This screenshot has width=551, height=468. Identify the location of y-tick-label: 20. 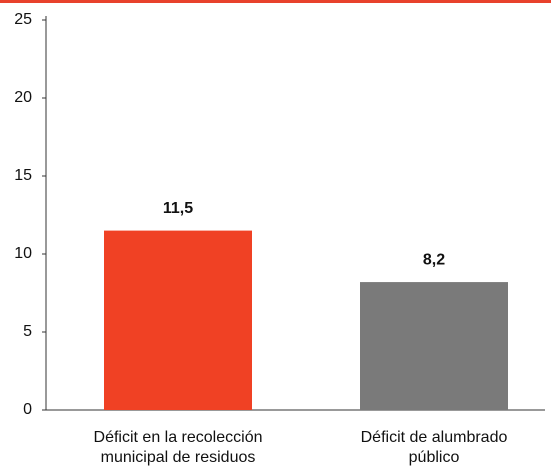
(23, 97).